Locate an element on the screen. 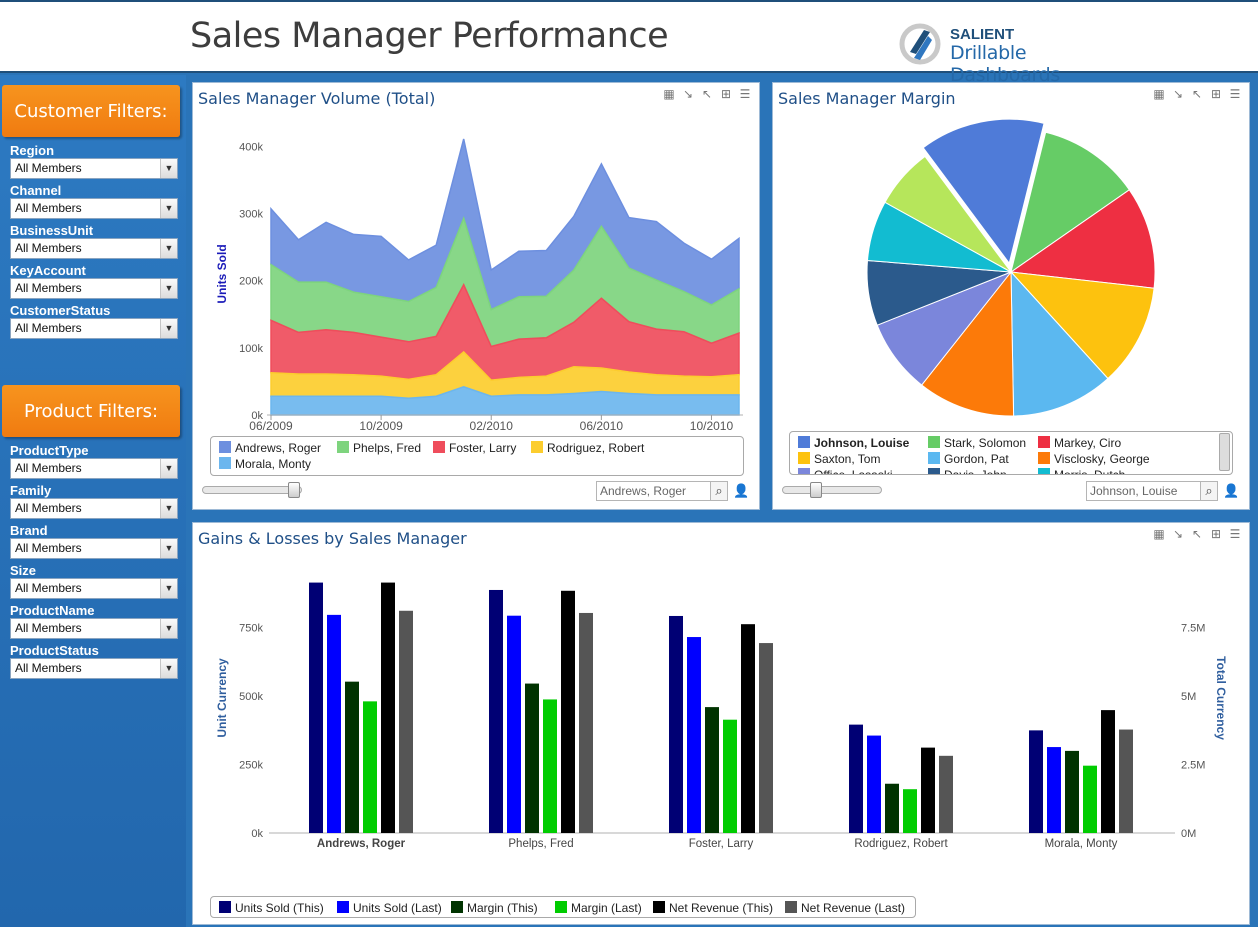 This screenshot has width=1258, height=927. region-label: Region is located at coordinates (32, 150).